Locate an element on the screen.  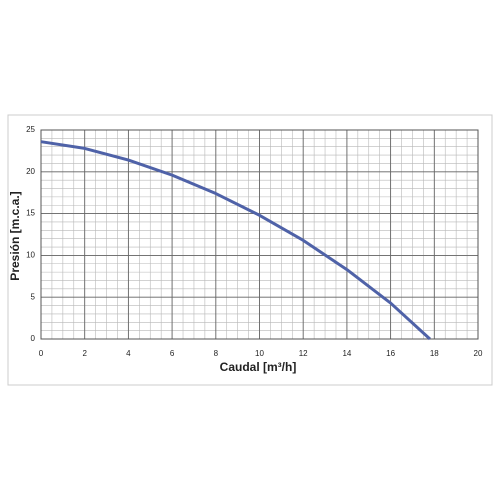
x-tick-label: 16 is located at coordinates (390, 353).